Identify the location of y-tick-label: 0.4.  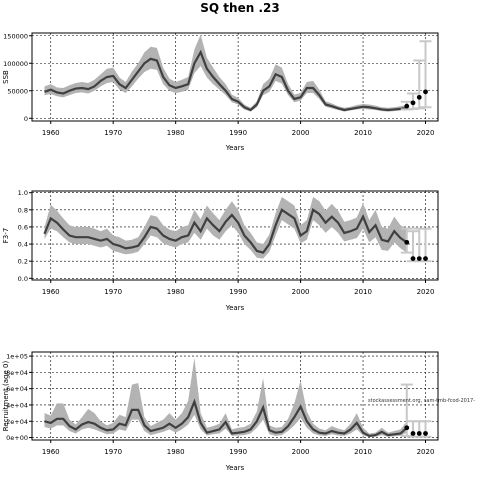
(23, 245).